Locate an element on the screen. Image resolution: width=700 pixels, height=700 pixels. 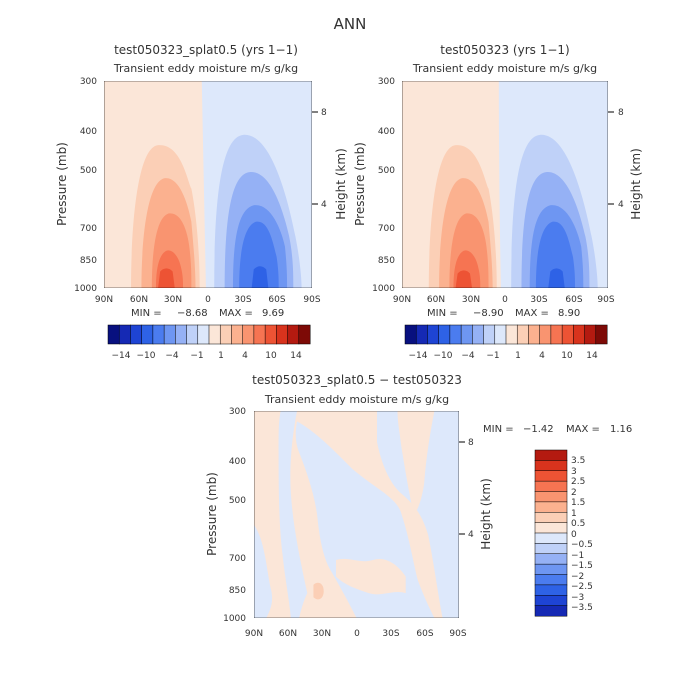
cbar-label: 2.5 is located at coordinates (578, 482).